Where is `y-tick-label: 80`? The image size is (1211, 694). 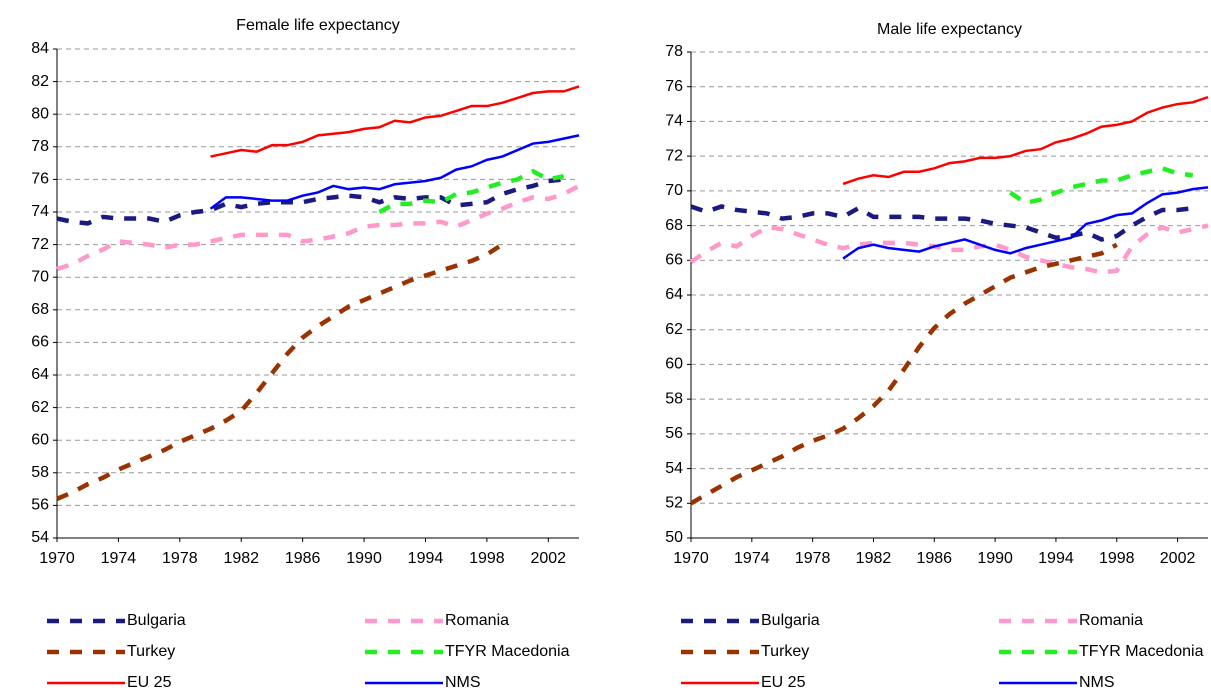
y-tick-label: 80 is located at coordinates (40, 113).